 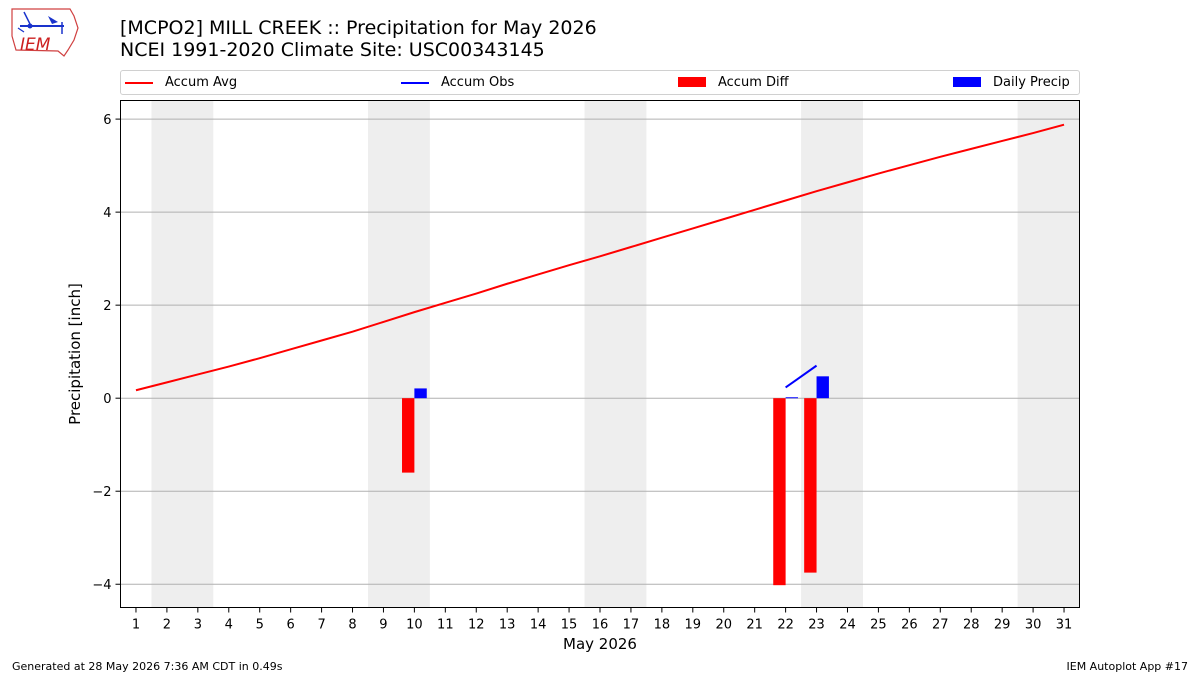 I want to click on legend-label-accum-avg: Accum Avg, so click(x=201, y=82).